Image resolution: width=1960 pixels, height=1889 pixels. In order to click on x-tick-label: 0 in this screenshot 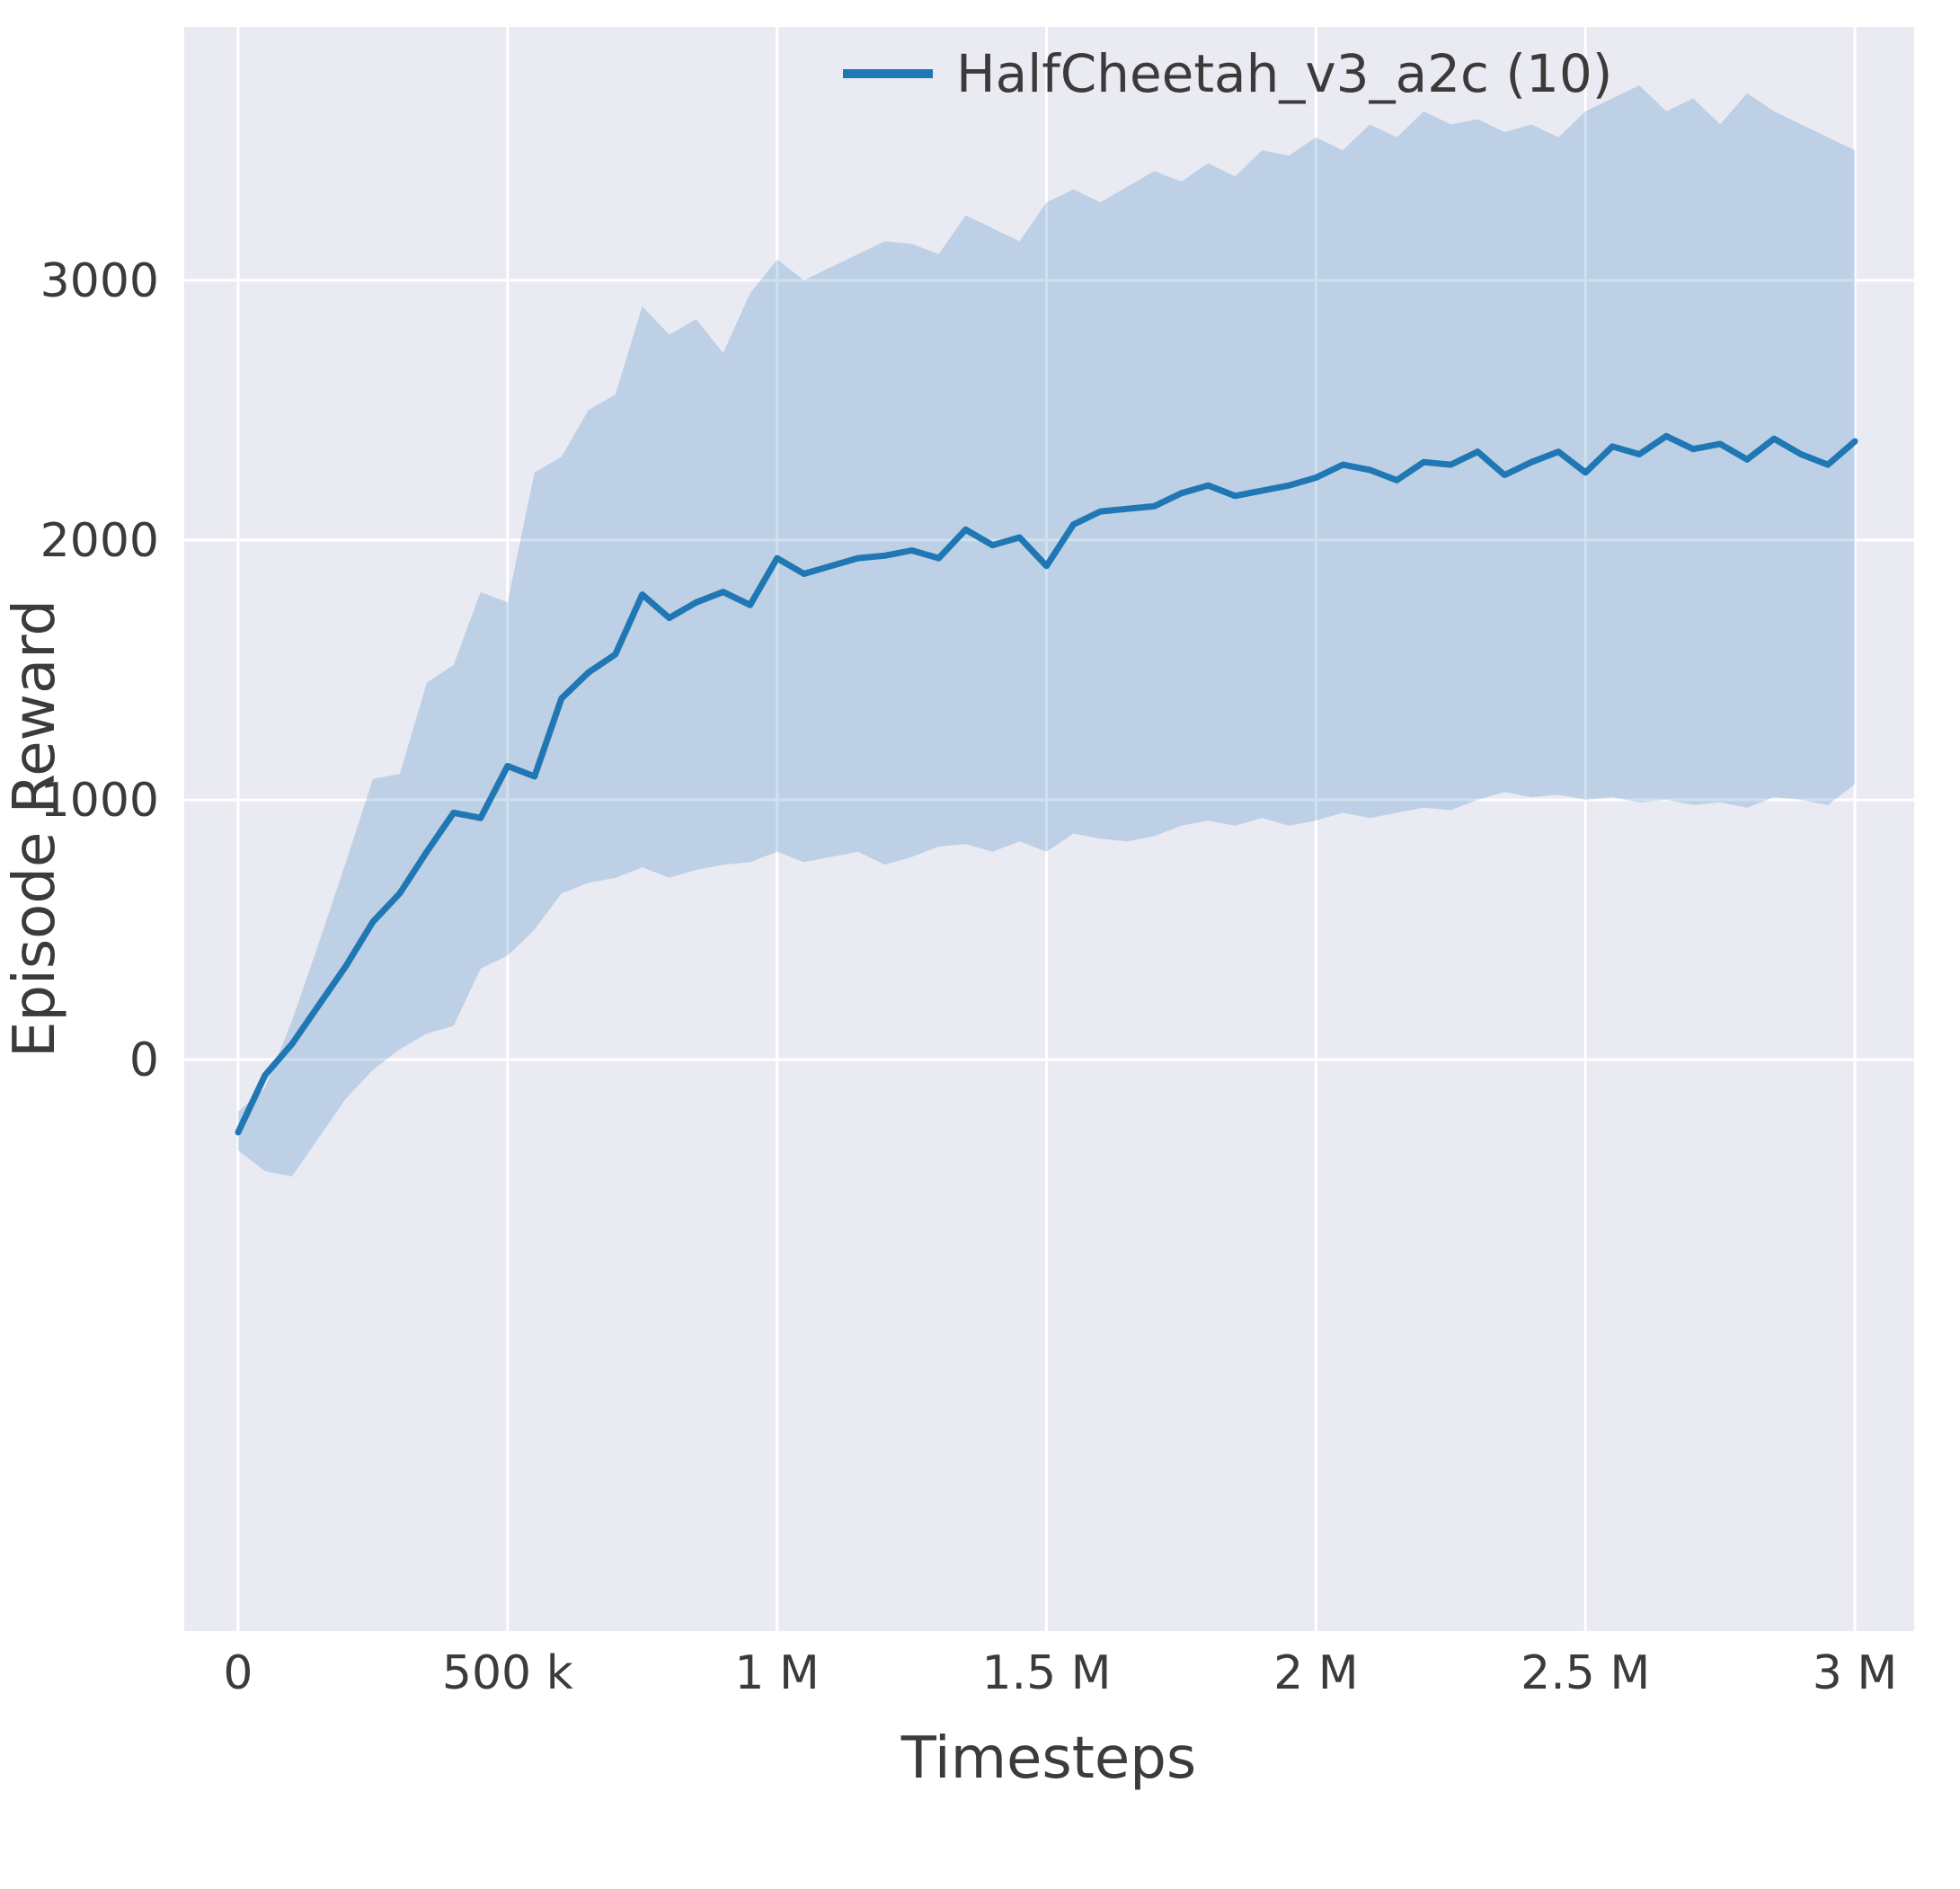, I will do `click(238, 1673)`.